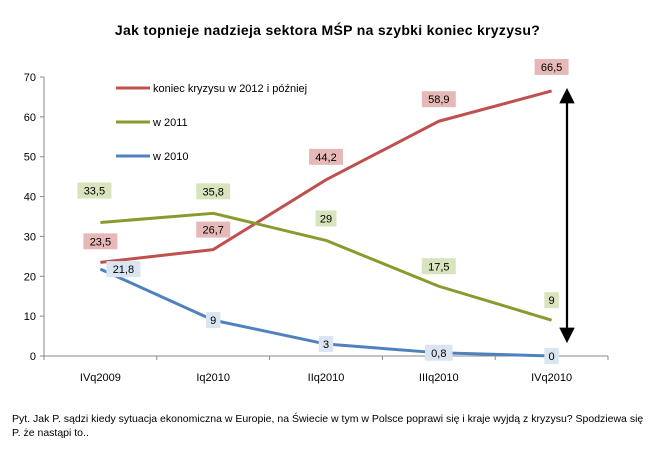  What do you see at coordinates (326, 378) in the screenshot?
I see `x-tick-label: IIq2010` at bounding box center [326, 378].